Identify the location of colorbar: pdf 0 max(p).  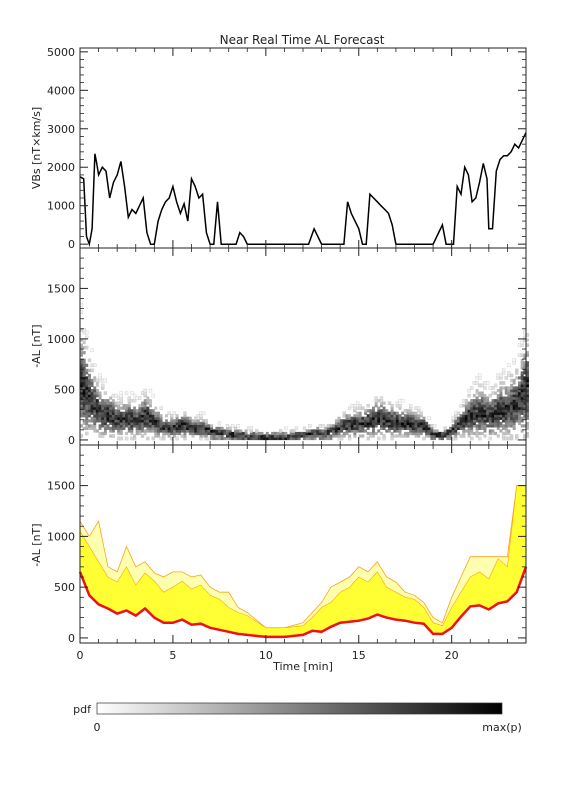
(297, 718).